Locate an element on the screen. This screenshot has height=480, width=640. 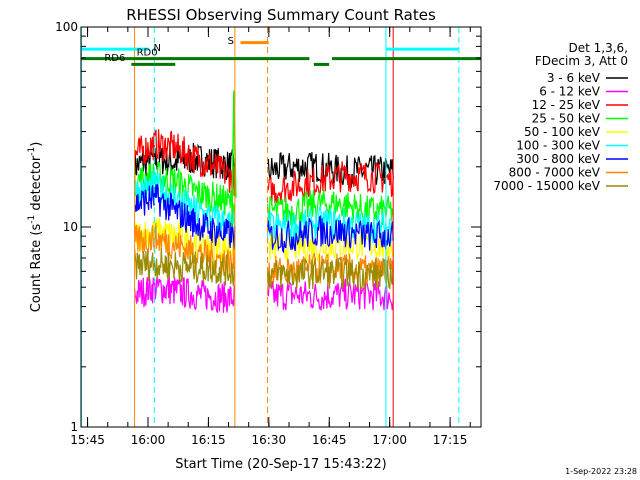
x-tick-label: 16:30 is located at coordinates (269, 440).